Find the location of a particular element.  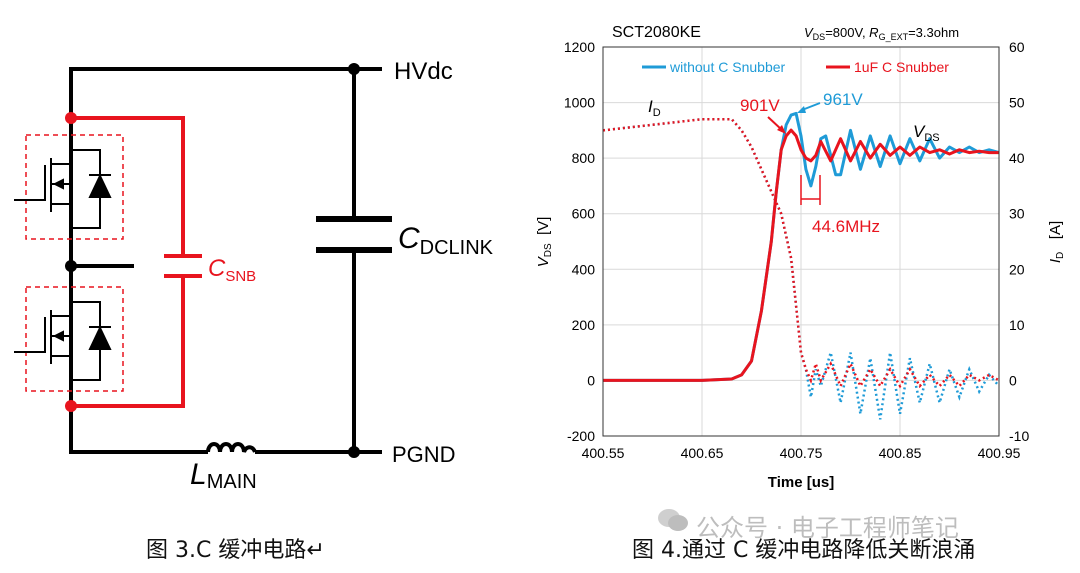

y-tick-right-5: 40 is located at coordinates (1017, 158).